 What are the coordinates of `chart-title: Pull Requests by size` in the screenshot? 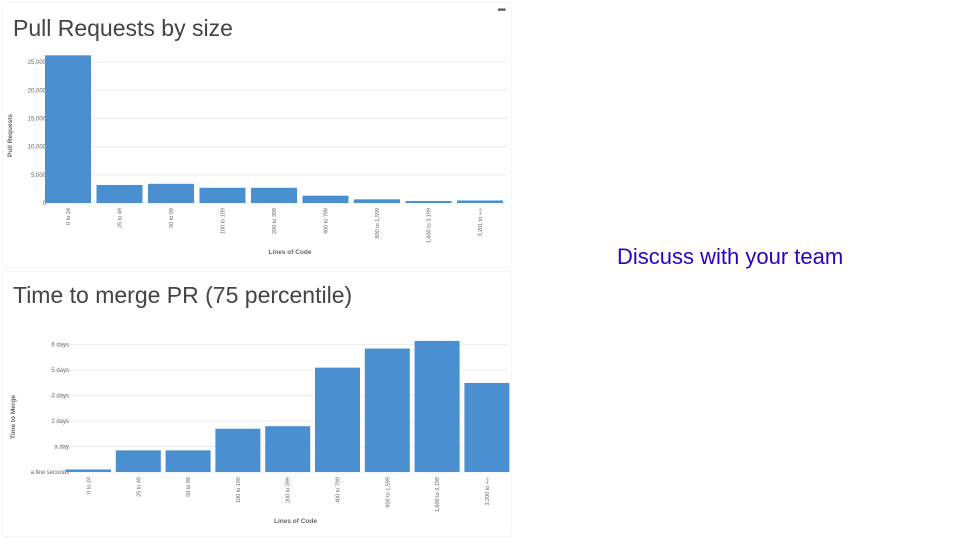 It's located at (123, 28).